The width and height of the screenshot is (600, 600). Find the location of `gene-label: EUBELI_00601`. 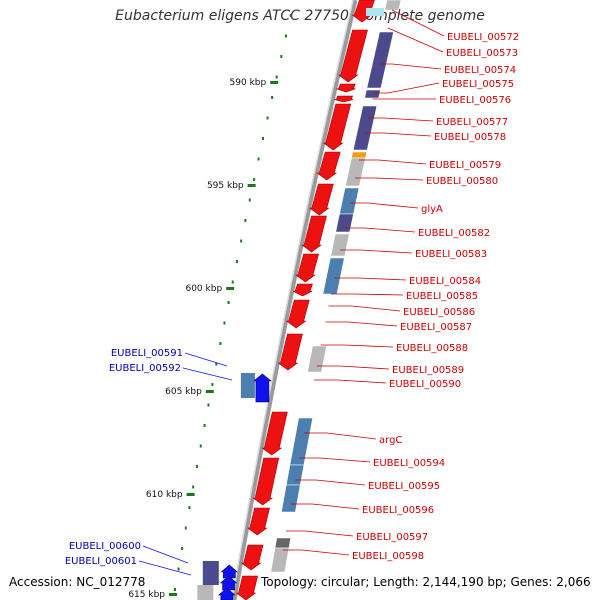

gene-label: EUBELI_00601 is located at coordinates (101, 561).